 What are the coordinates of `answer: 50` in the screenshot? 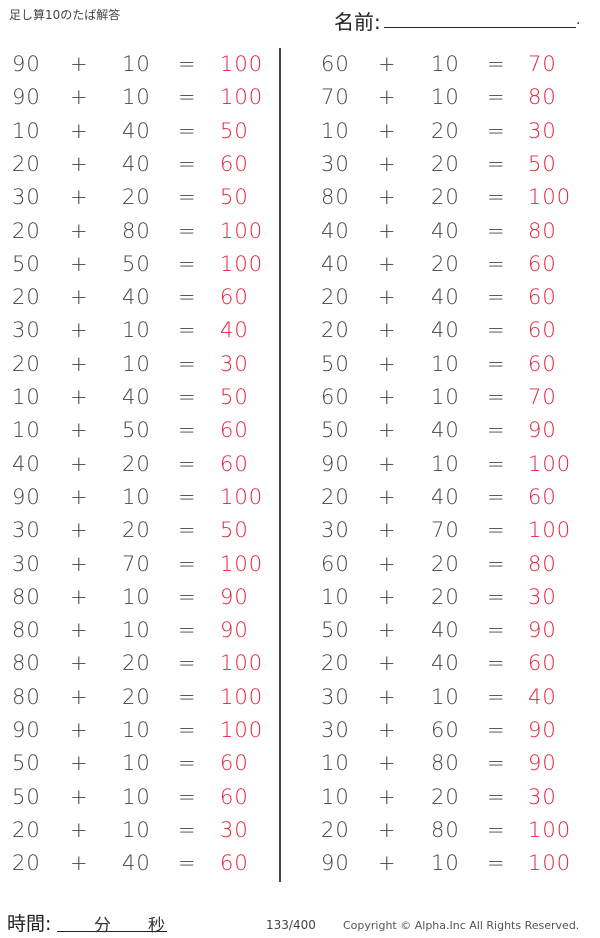 It's located at (542, 163).